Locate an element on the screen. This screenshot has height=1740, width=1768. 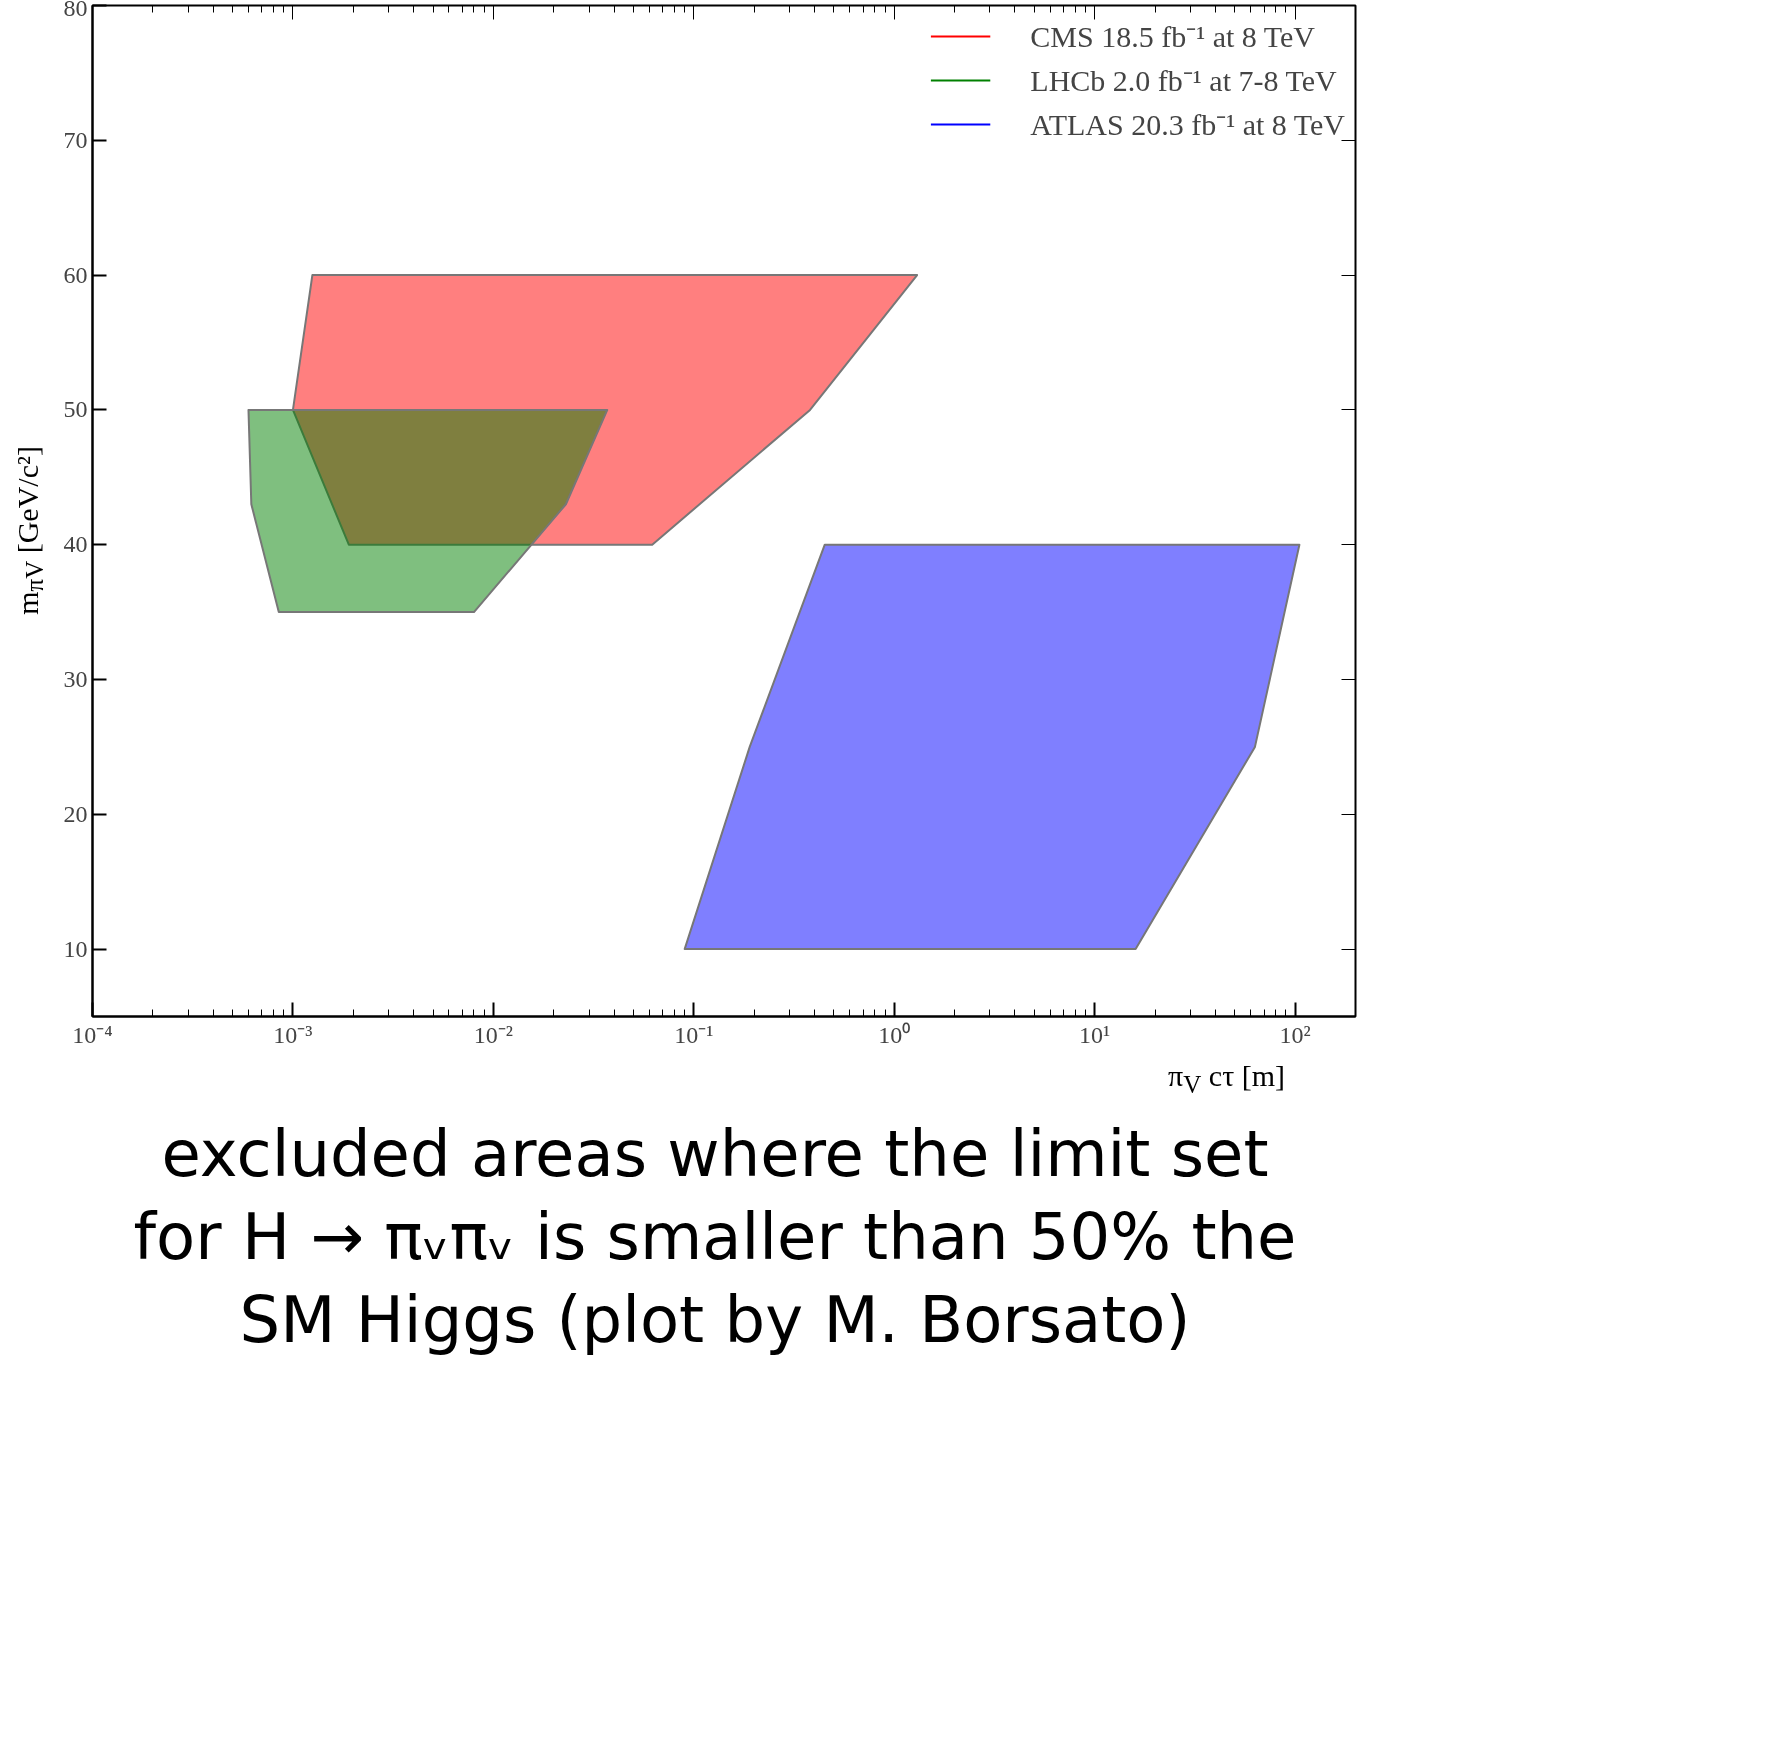
legend-label: LHCb 2.0 fb⁻¹ at 7-8 TeV is located at coordinates (1183, 81).